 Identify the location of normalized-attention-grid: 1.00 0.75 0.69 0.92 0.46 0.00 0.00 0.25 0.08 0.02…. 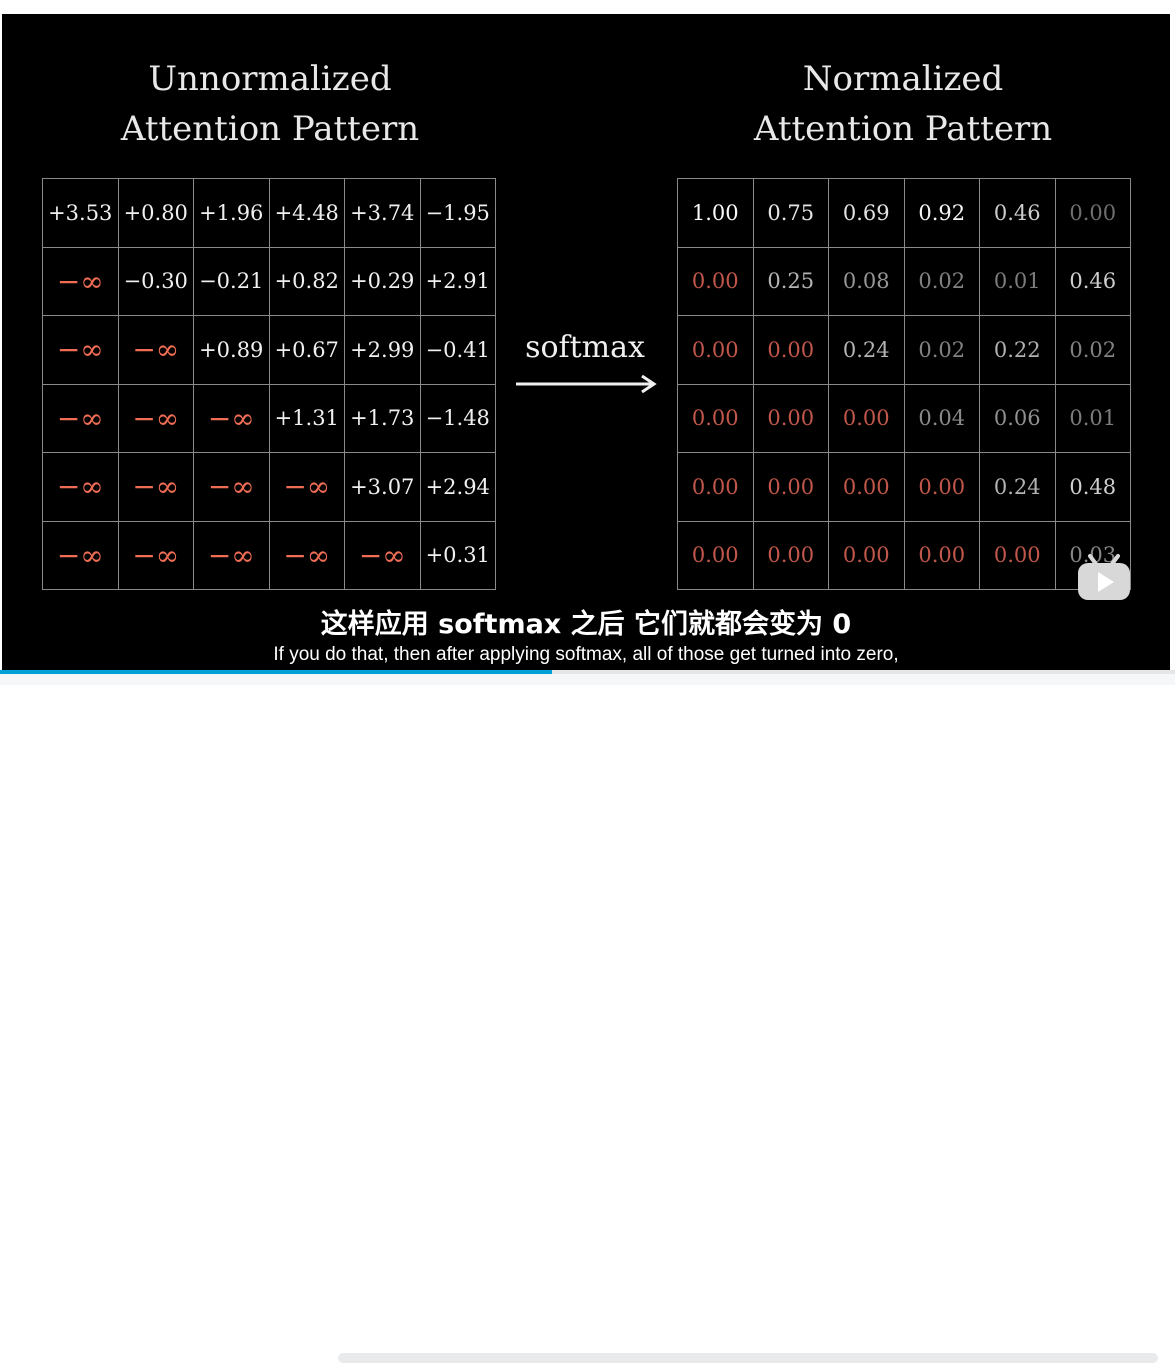
(904, 384).